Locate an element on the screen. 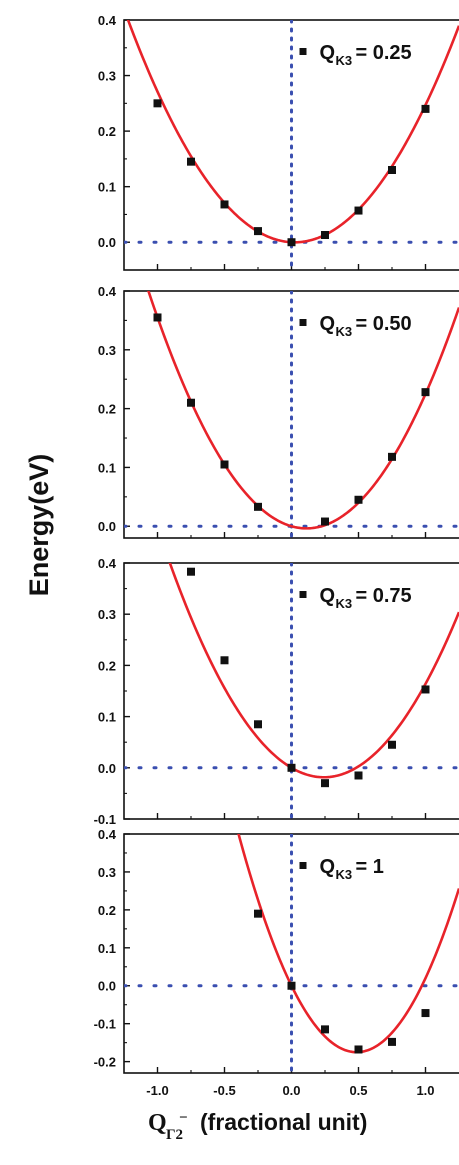 The image size is (459, 1165). x-tick-label: -1.0 is located at coordinates (157, 1090).